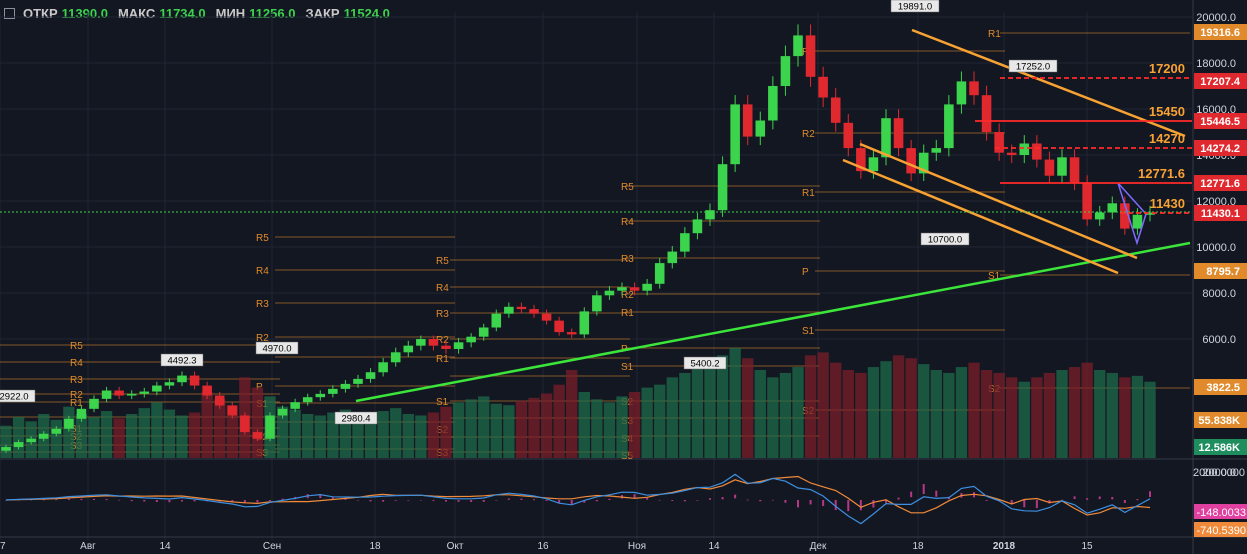 The width and height of the screenshot is (1247, 554). Describe the element at coordinates (1216, 64) in the screenshot. I see `y-tick-label: 18000.0` at that location.